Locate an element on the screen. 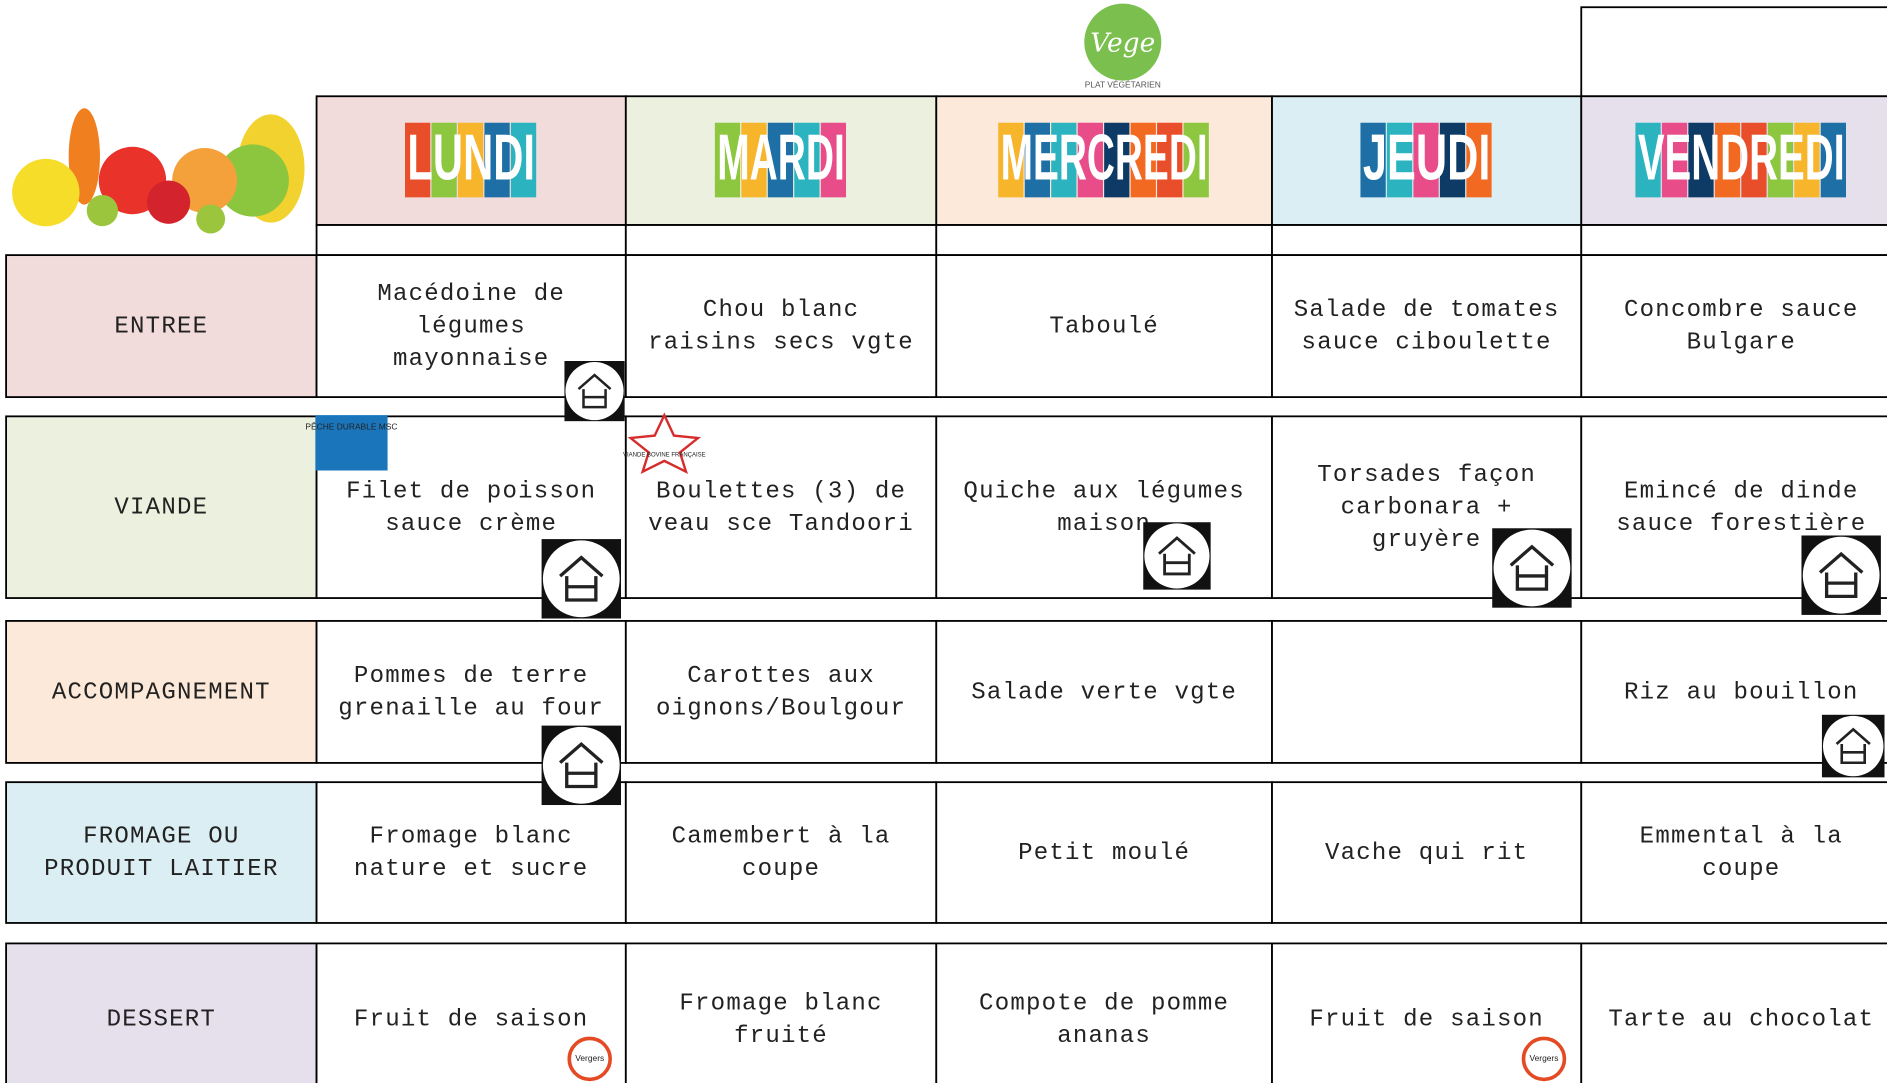 The width and height of the screenshot is (1887, 1083). vbf-text: VIANDE BOVINE FRANÇAISE is located at coordinates (664, 455).